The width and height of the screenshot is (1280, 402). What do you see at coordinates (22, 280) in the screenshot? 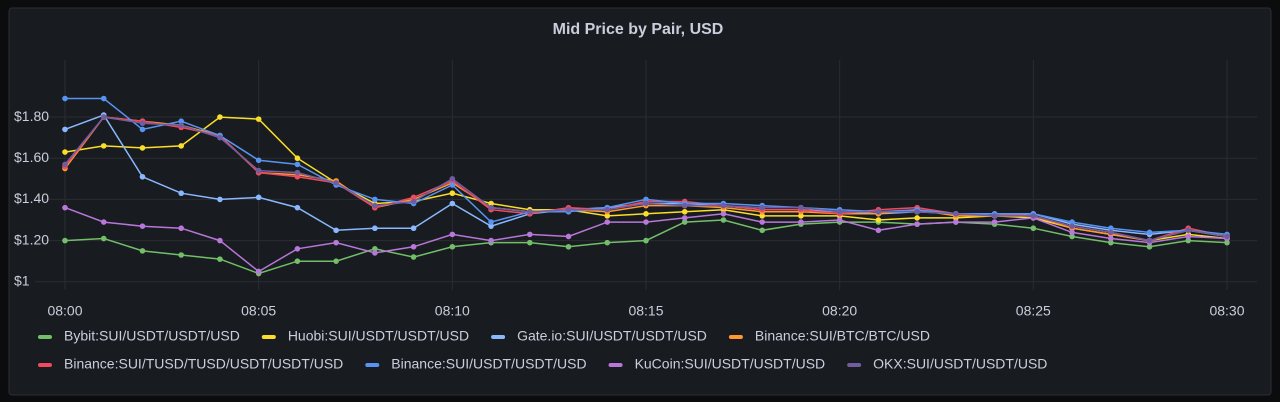
I see `y-tick-label: $1` at bounding box center [22, 280].